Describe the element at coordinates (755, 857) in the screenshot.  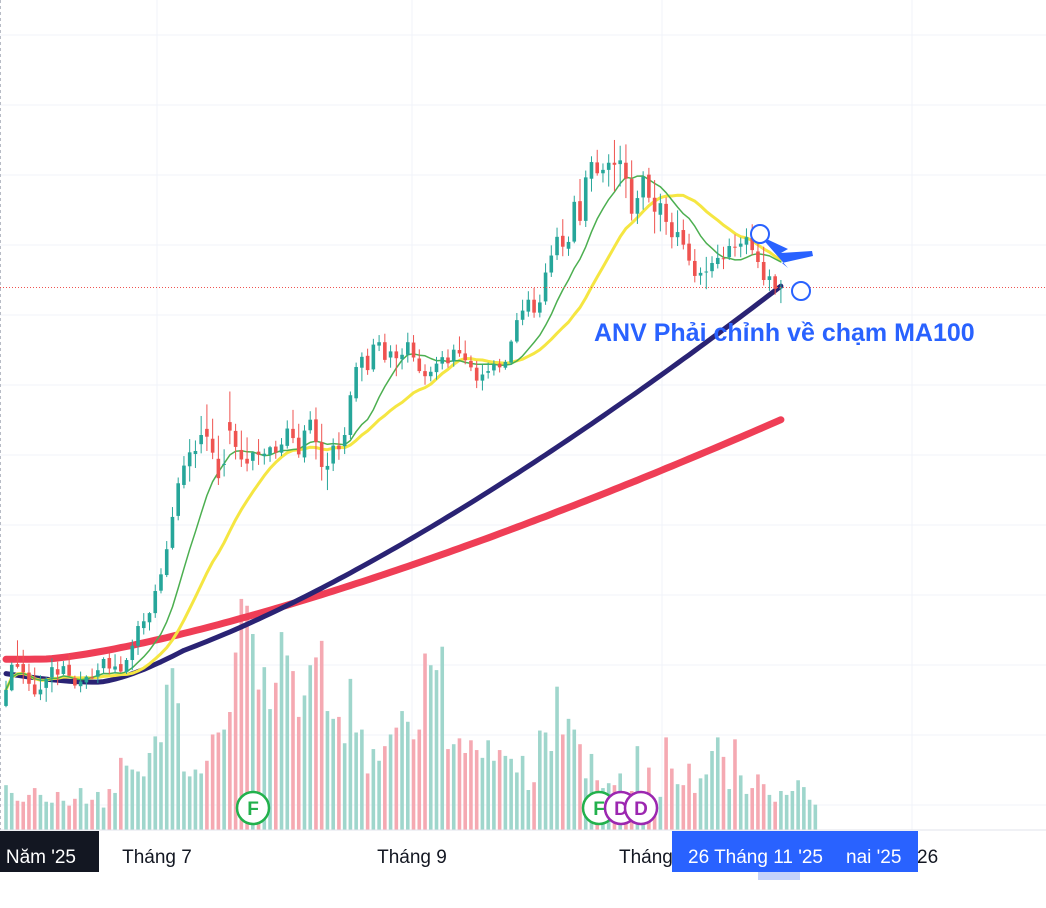
I see `crosshair-date-label: 26 Tháng 11 '25` at that location.